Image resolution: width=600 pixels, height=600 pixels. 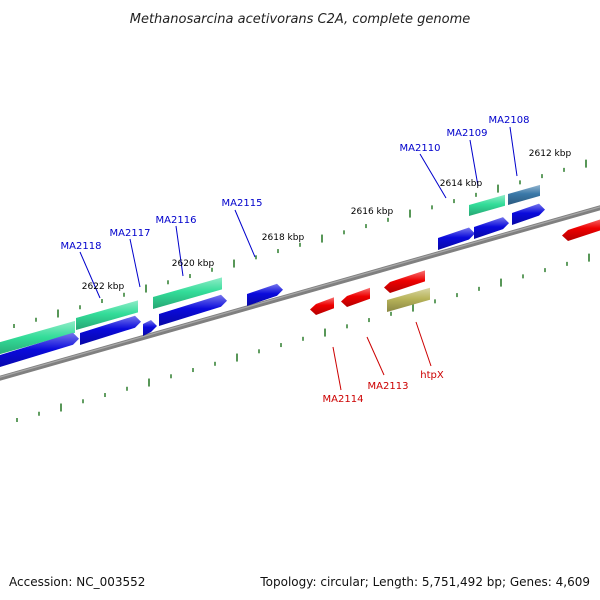 What do you see at coordinates (81, 246) in the screenshot?
I see `gene-label-ma2118: MA2118` at bounding box center [81, 246].